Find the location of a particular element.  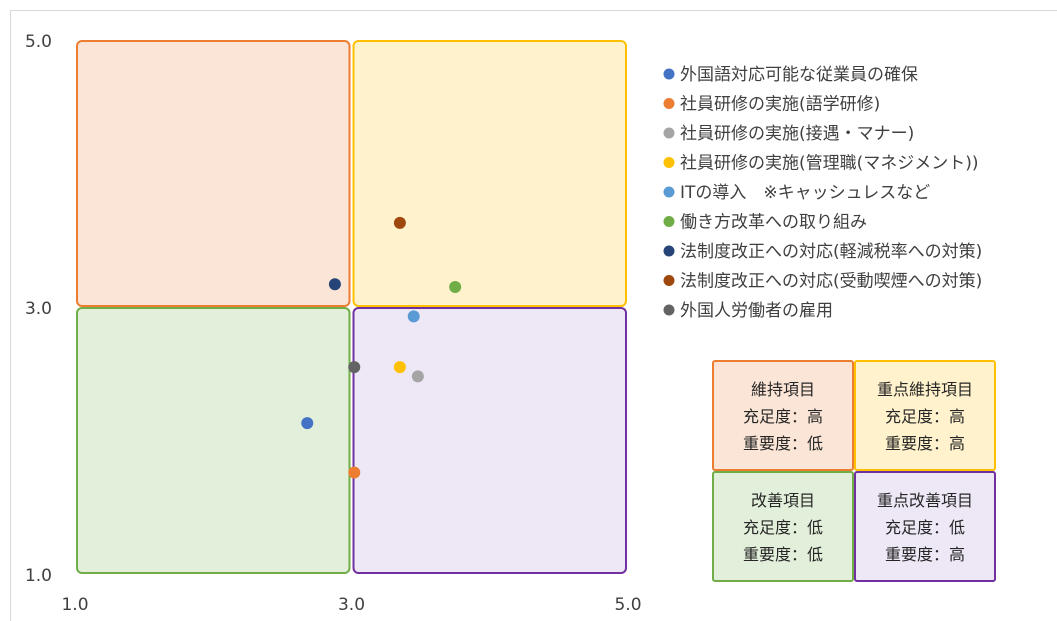

quadrant-legend-title: 維持項目 is located at coordinates (783, 389).